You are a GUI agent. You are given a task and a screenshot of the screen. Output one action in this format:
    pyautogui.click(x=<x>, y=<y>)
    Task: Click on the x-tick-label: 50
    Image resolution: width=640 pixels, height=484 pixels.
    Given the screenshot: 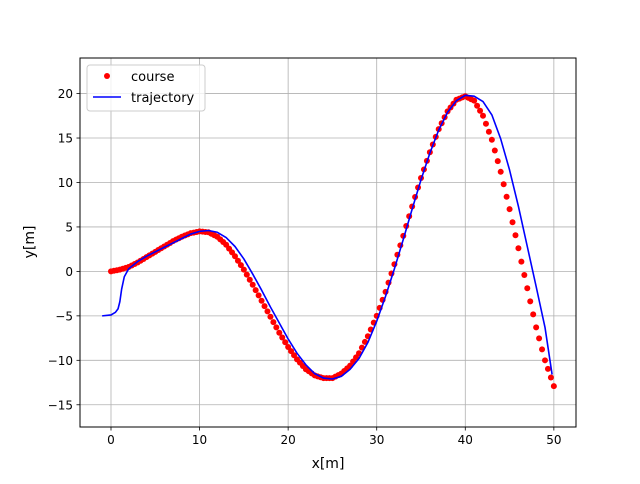 What is the action you would take?
    pyautogui.click(x=553, y=440)
    